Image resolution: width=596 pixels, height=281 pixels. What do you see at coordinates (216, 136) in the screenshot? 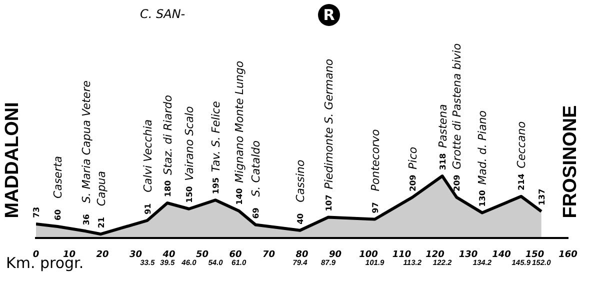
I see `annotation: Tav. S. Felice` at bounding box center [216, 136].